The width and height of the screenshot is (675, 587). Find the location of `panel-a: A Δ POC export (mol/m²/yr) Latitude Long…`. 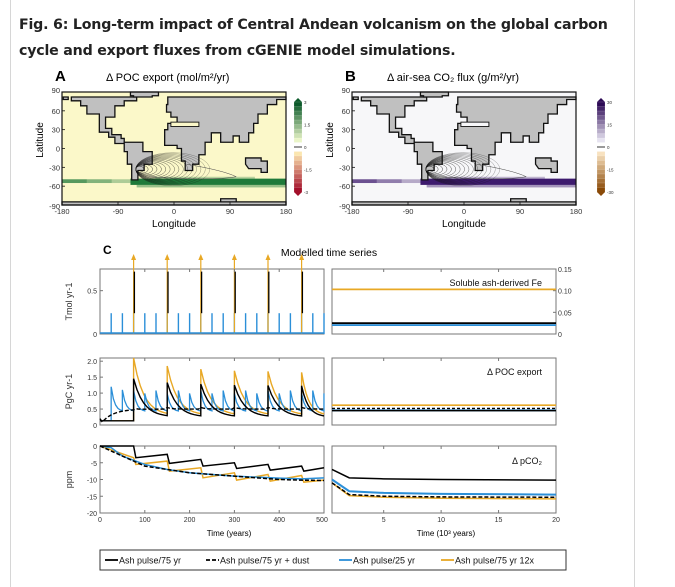

panel-a: A Δ POC export (mol/m²/yr) Latitude Long… is located at coordinates (173, 149).